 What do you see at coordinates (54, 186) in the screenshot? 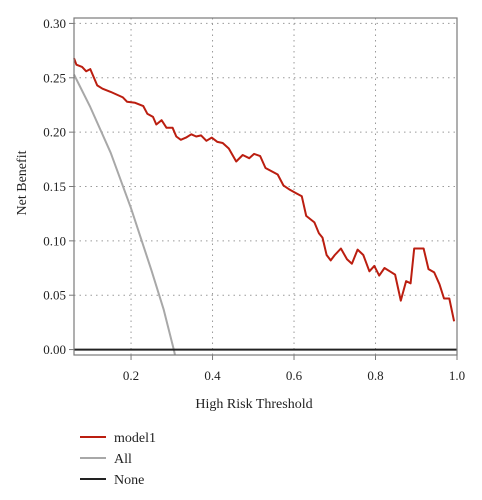
I see `y-tick-label: 0.15` at bounding box center [54, 186].